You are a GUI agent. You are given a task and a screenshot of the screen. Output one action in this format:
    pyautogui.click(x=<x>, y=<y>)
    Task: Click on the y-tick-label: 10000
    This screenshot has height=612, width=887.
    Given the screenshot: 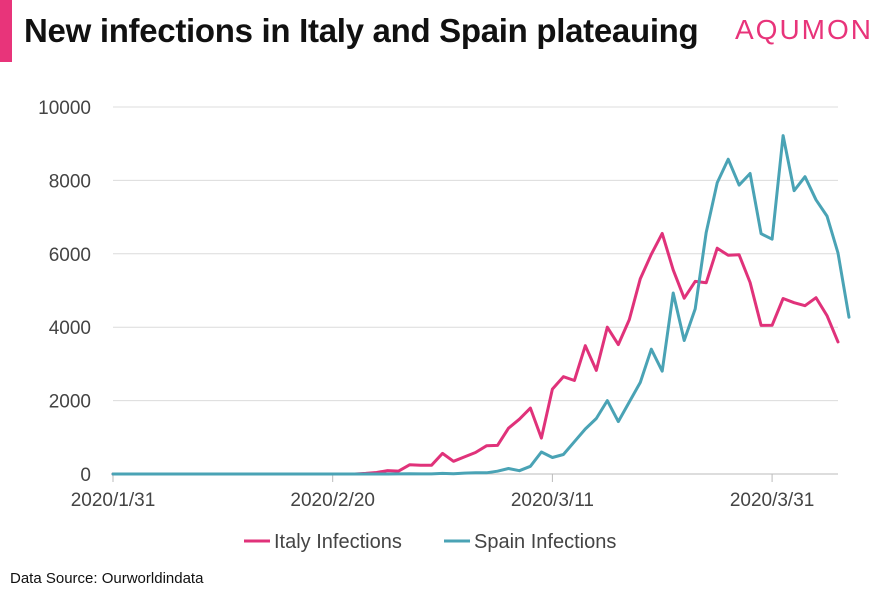 What is the action you would take?
    pyautogui.click(x=64, y=108)
    